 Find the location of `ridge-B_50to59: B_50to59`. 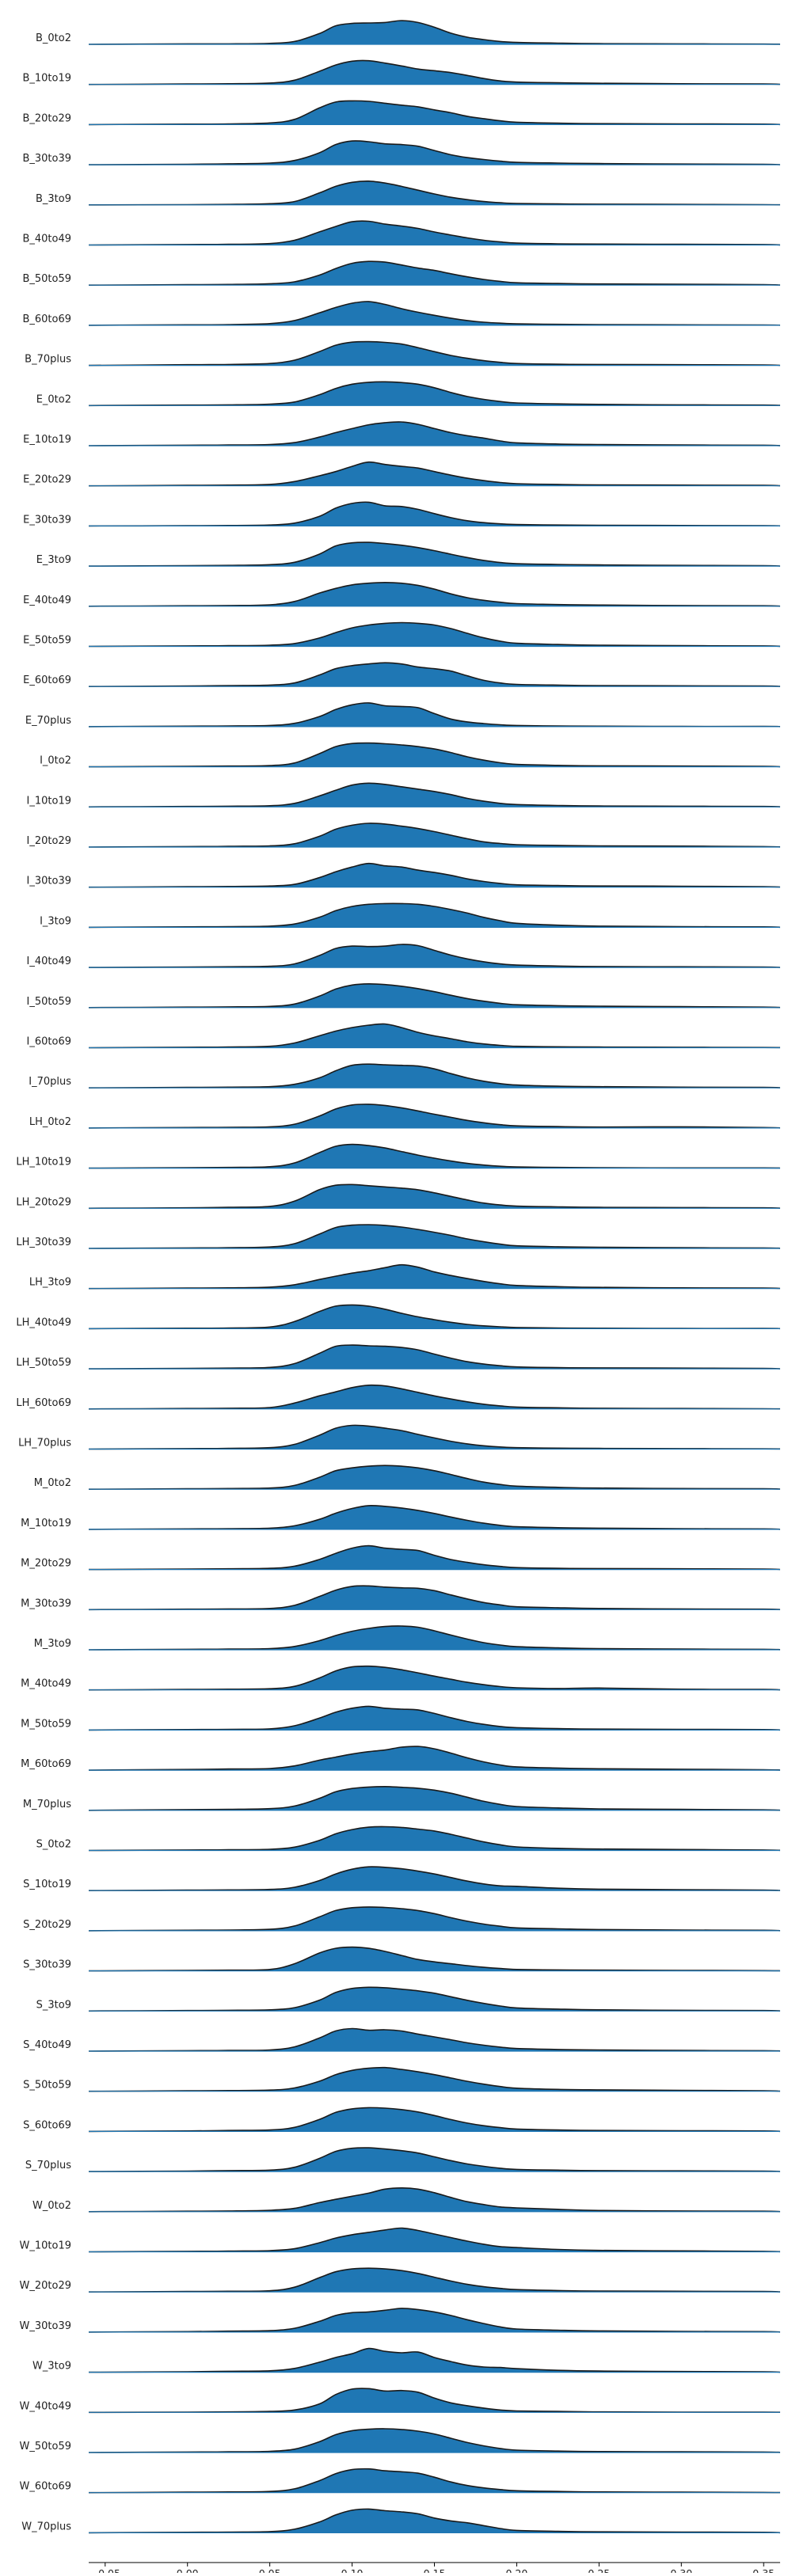

ridge-B_50to59: B_50to59 is located at coordinates (401, 273).